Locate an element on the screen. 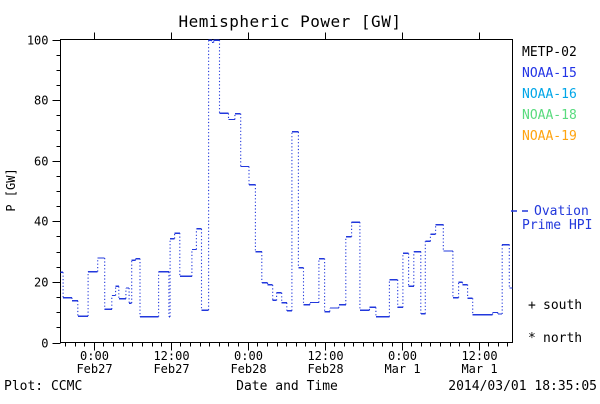  y-tick-label: 0 is located at coordinates (44, 344).